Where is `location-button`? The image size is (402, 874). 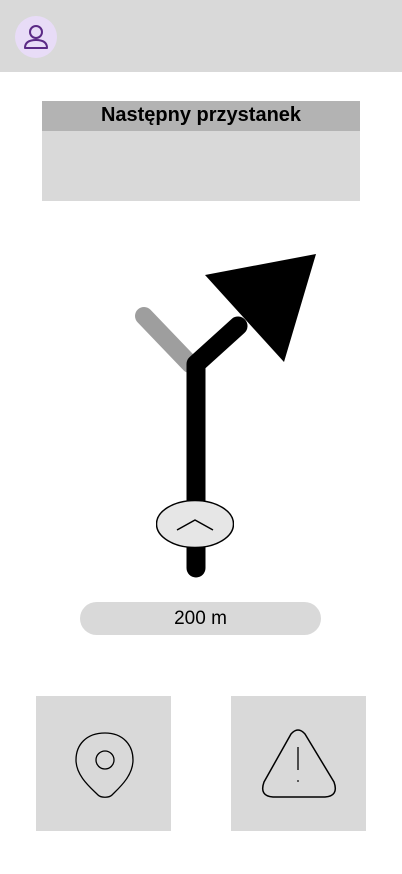
location-button is located at coordinates (103, 763).